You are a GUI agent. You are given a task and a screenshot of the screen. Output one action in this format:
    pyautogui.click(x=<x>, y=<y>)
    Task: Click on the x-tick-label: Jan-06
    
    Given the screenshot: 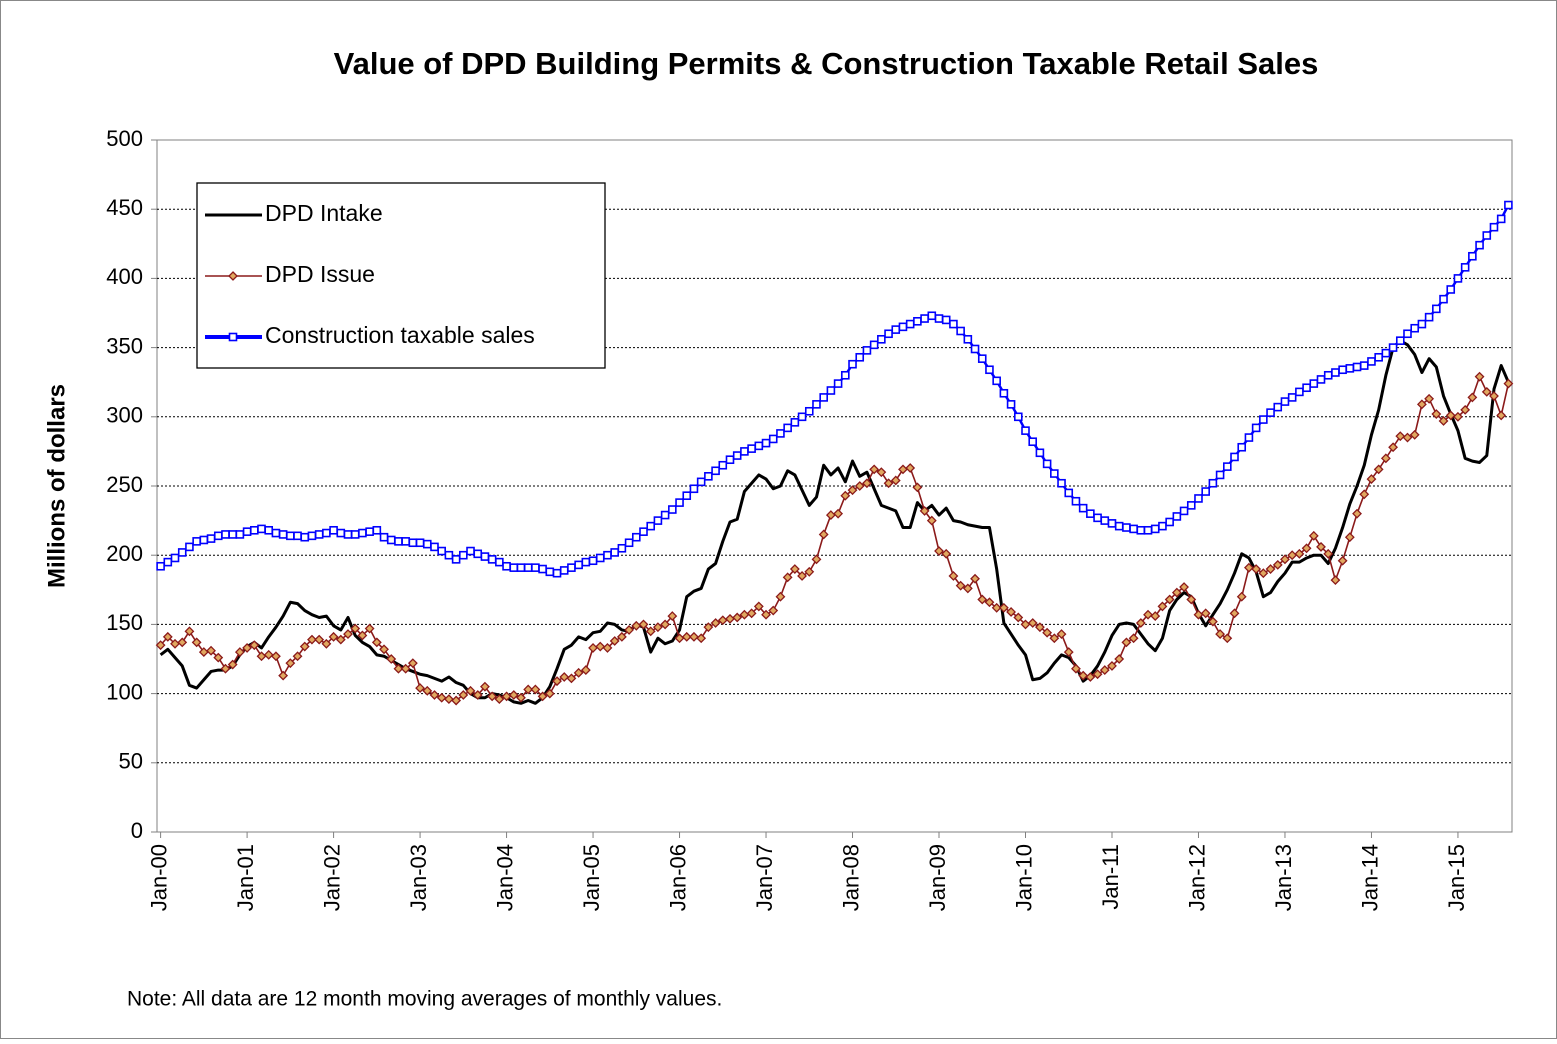 What is the action you would take?
    pyautogui.click(x=677, y=877)
    